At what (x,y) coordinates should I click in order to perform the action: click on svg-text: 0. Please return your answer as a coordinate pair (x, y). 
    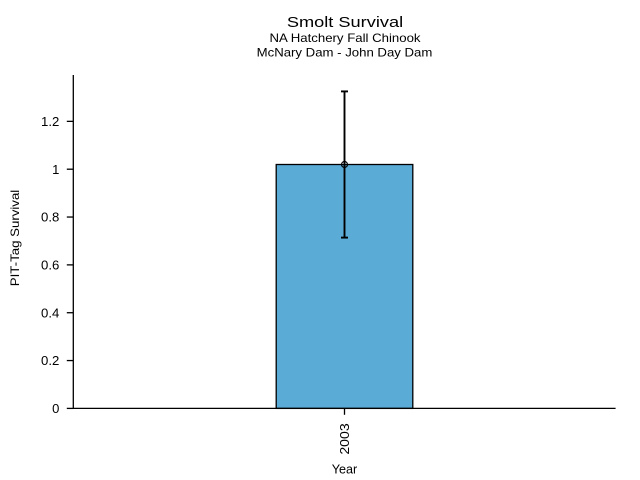
    Looking at the image, I should click on (55, 408).